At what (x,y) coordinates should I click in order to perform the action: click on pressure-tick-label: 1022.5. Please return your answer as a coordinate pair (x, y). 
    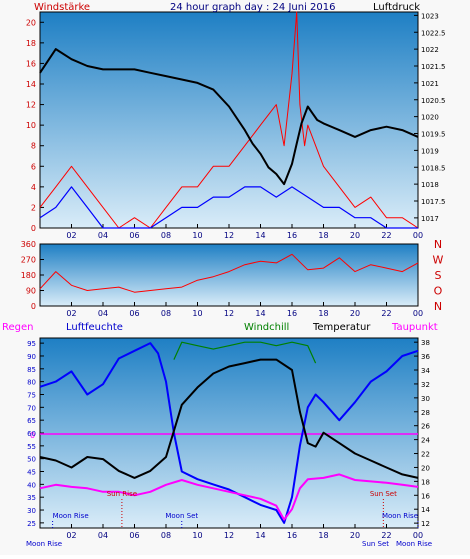
    Looking at the image, I should click on (433, 33).